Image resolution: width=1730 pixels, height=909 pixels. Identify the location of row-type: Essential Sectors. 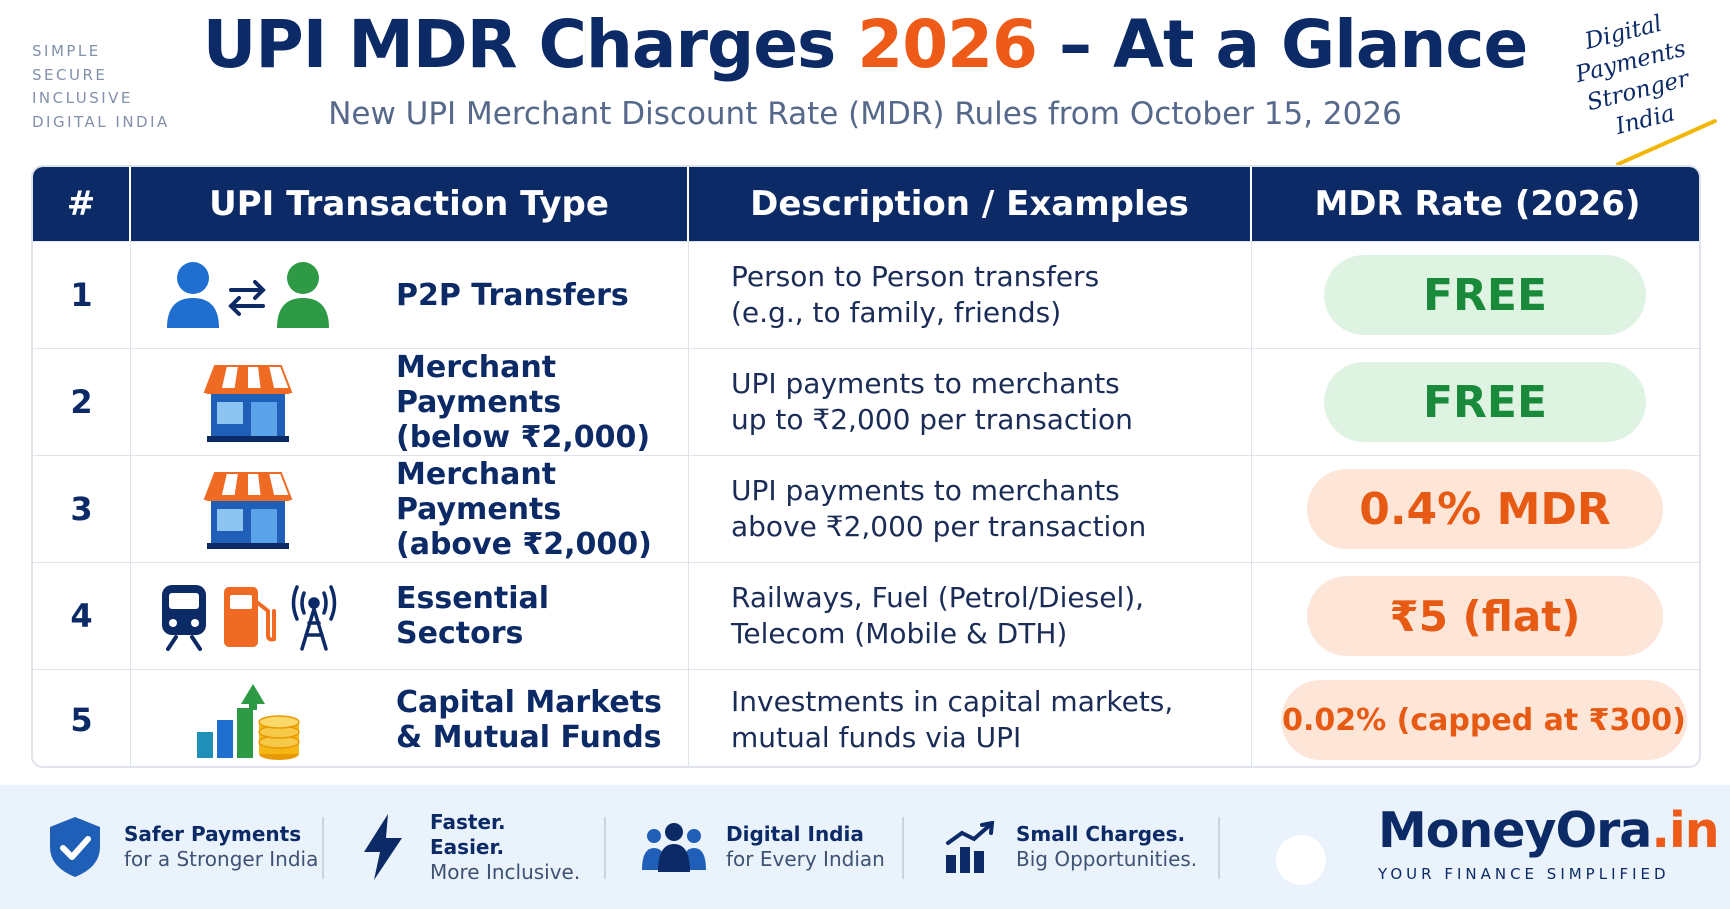
(410, 616).